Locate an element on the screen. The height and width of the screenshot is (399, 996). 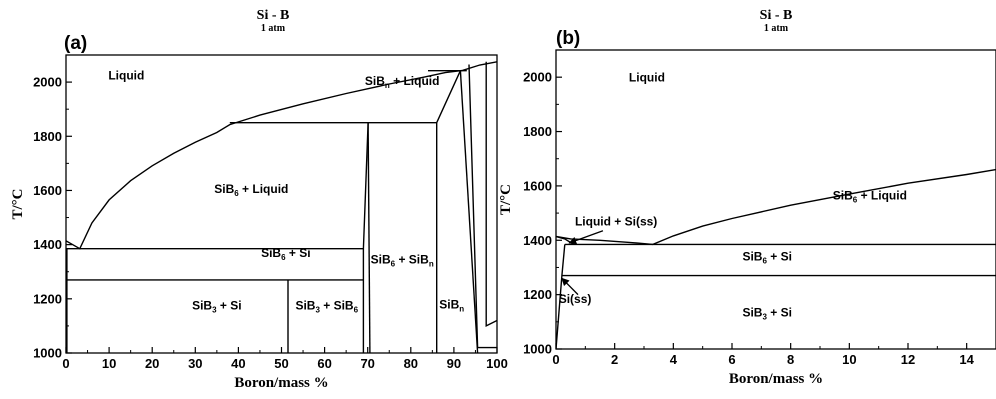
phase-line-b-solvus is located at coordinates (482, 206).